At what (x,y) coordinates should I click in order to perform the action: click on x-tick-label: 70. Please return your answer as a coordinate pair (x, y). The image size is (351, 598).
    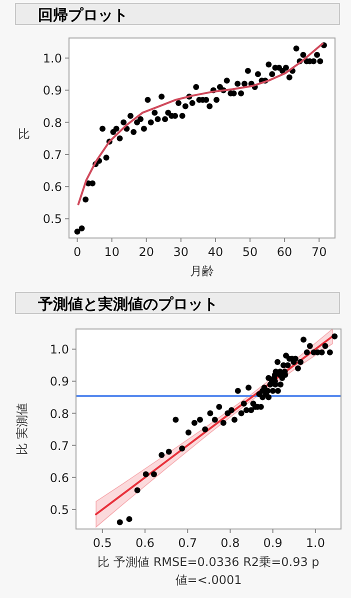
    Looking at the image, I should click on (319, 252).